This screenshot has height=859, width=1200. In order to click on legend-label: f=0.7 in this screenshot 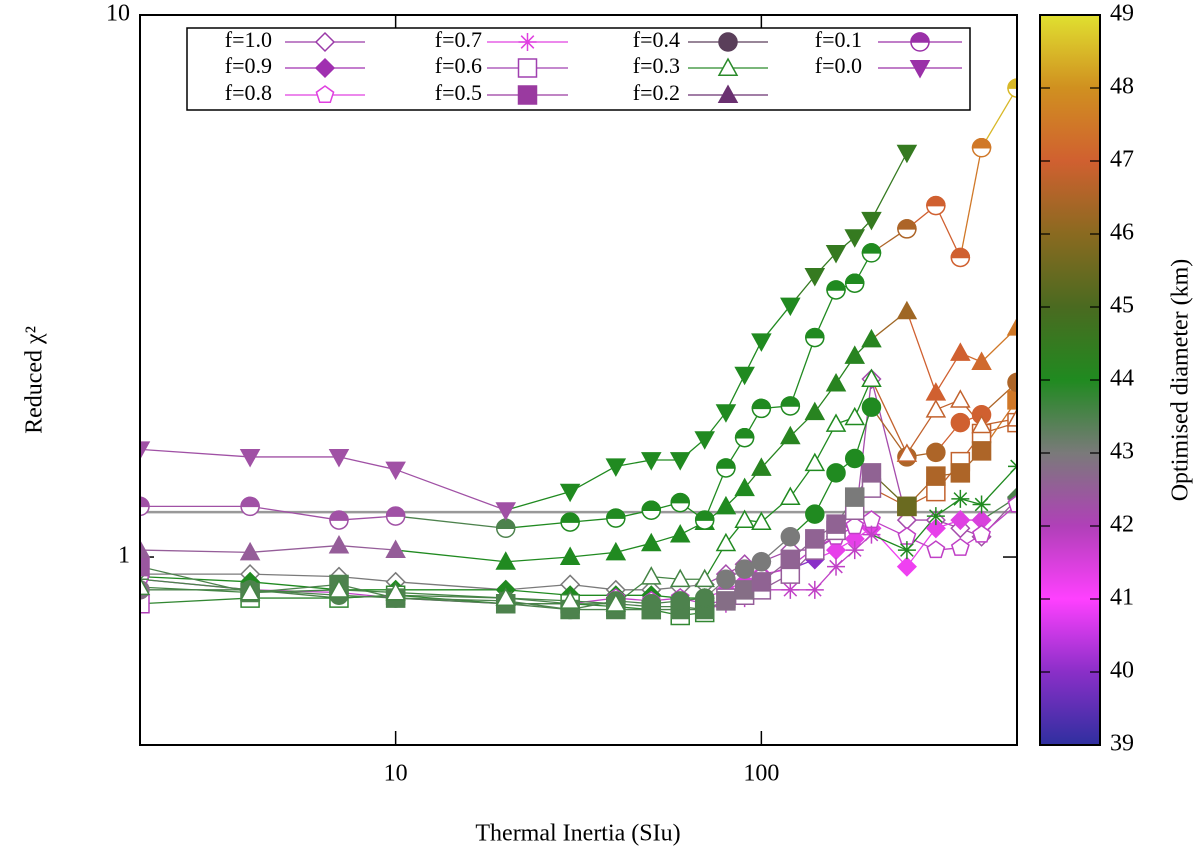, I will do `click(458, 39)`.